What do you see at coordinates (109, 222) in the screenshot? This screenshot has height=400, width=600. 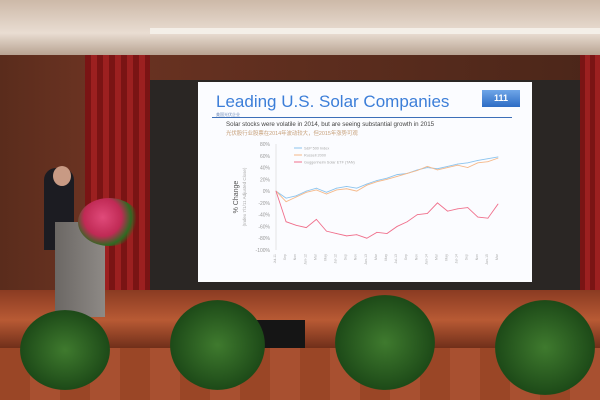 I see `flower-arrangement` at bounding box center [109, 222].